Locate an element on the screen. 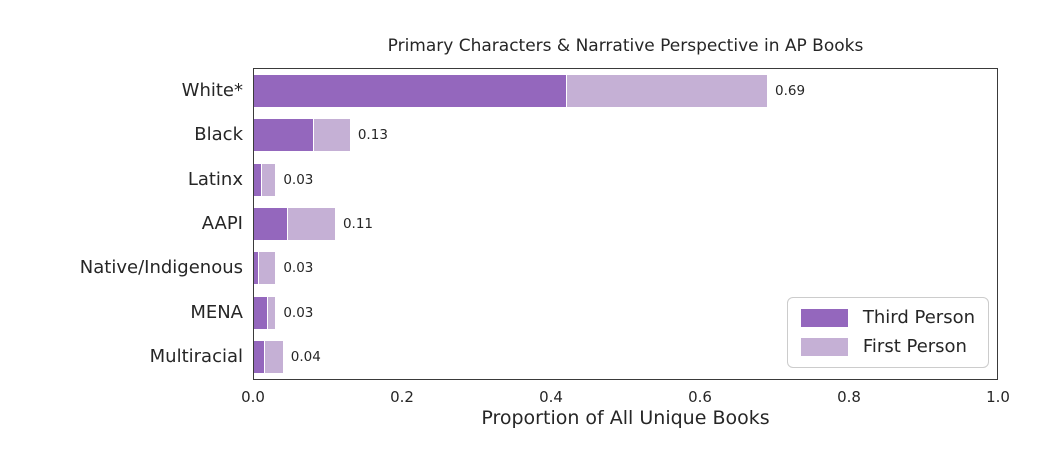 The width and height of the screenshot is (1046, 454). bar-row: AAPI 0.11 is located at coordinates (599, 224).